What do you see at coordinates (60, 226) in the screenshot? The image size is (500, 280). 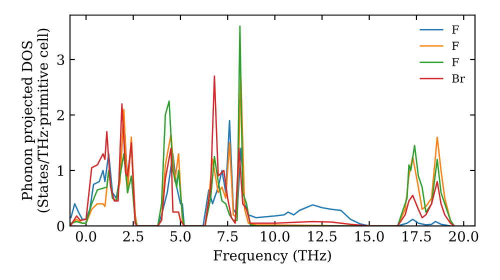 I see `y-tick-label: 0` at bounding box center [60, 226].